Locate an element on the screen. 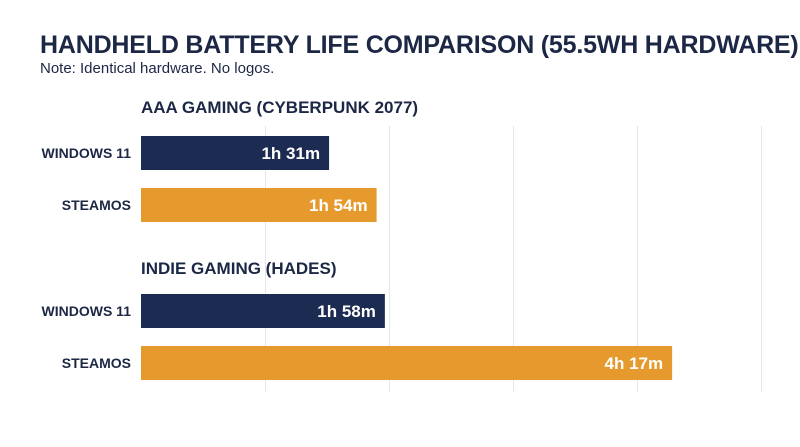 This screenshot has width=800, height=447. bar-value-label: 1h 54m is located at coordinates (338, 205).